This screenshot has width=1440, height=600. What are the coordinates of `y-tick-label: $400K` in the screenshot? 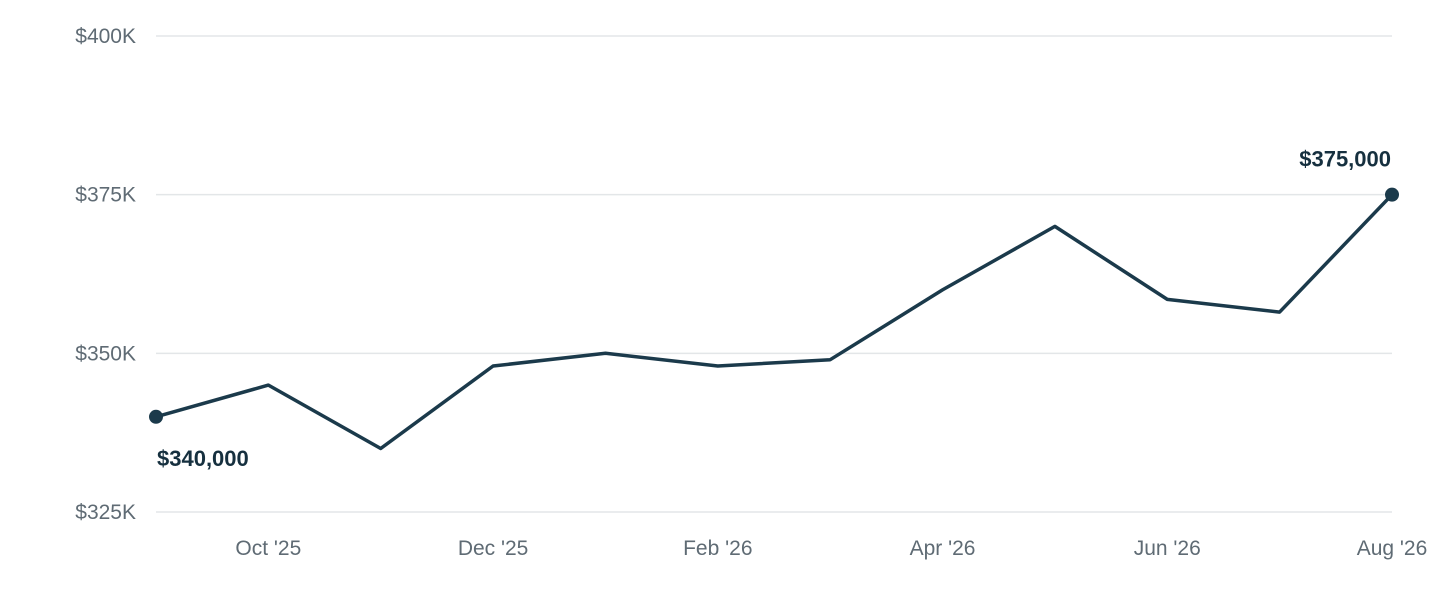 It's located at (105, 36).